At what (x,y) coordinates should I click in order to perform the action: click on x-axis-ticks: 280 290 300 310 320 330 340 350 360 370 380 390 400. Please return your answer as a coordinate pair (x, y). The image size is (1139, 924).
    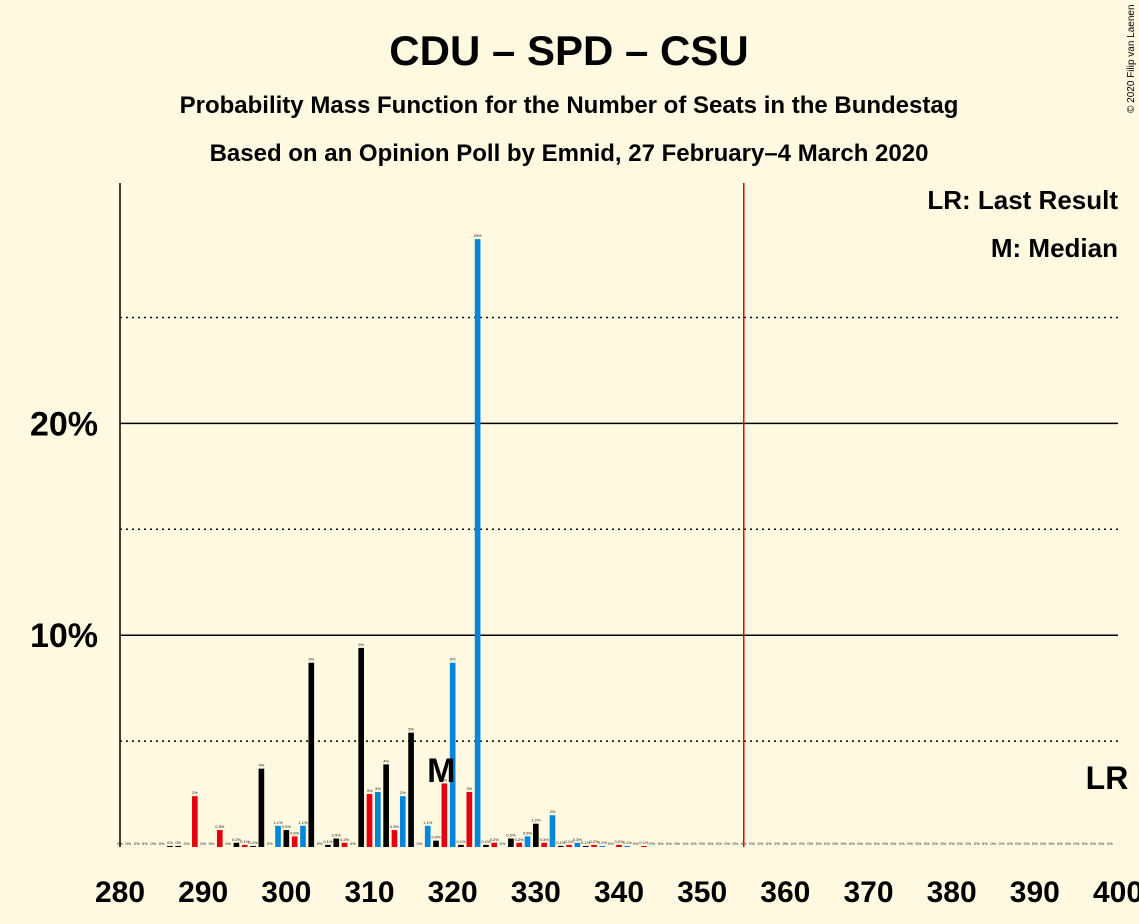
    Looking at the image, I should click on (617, 892).